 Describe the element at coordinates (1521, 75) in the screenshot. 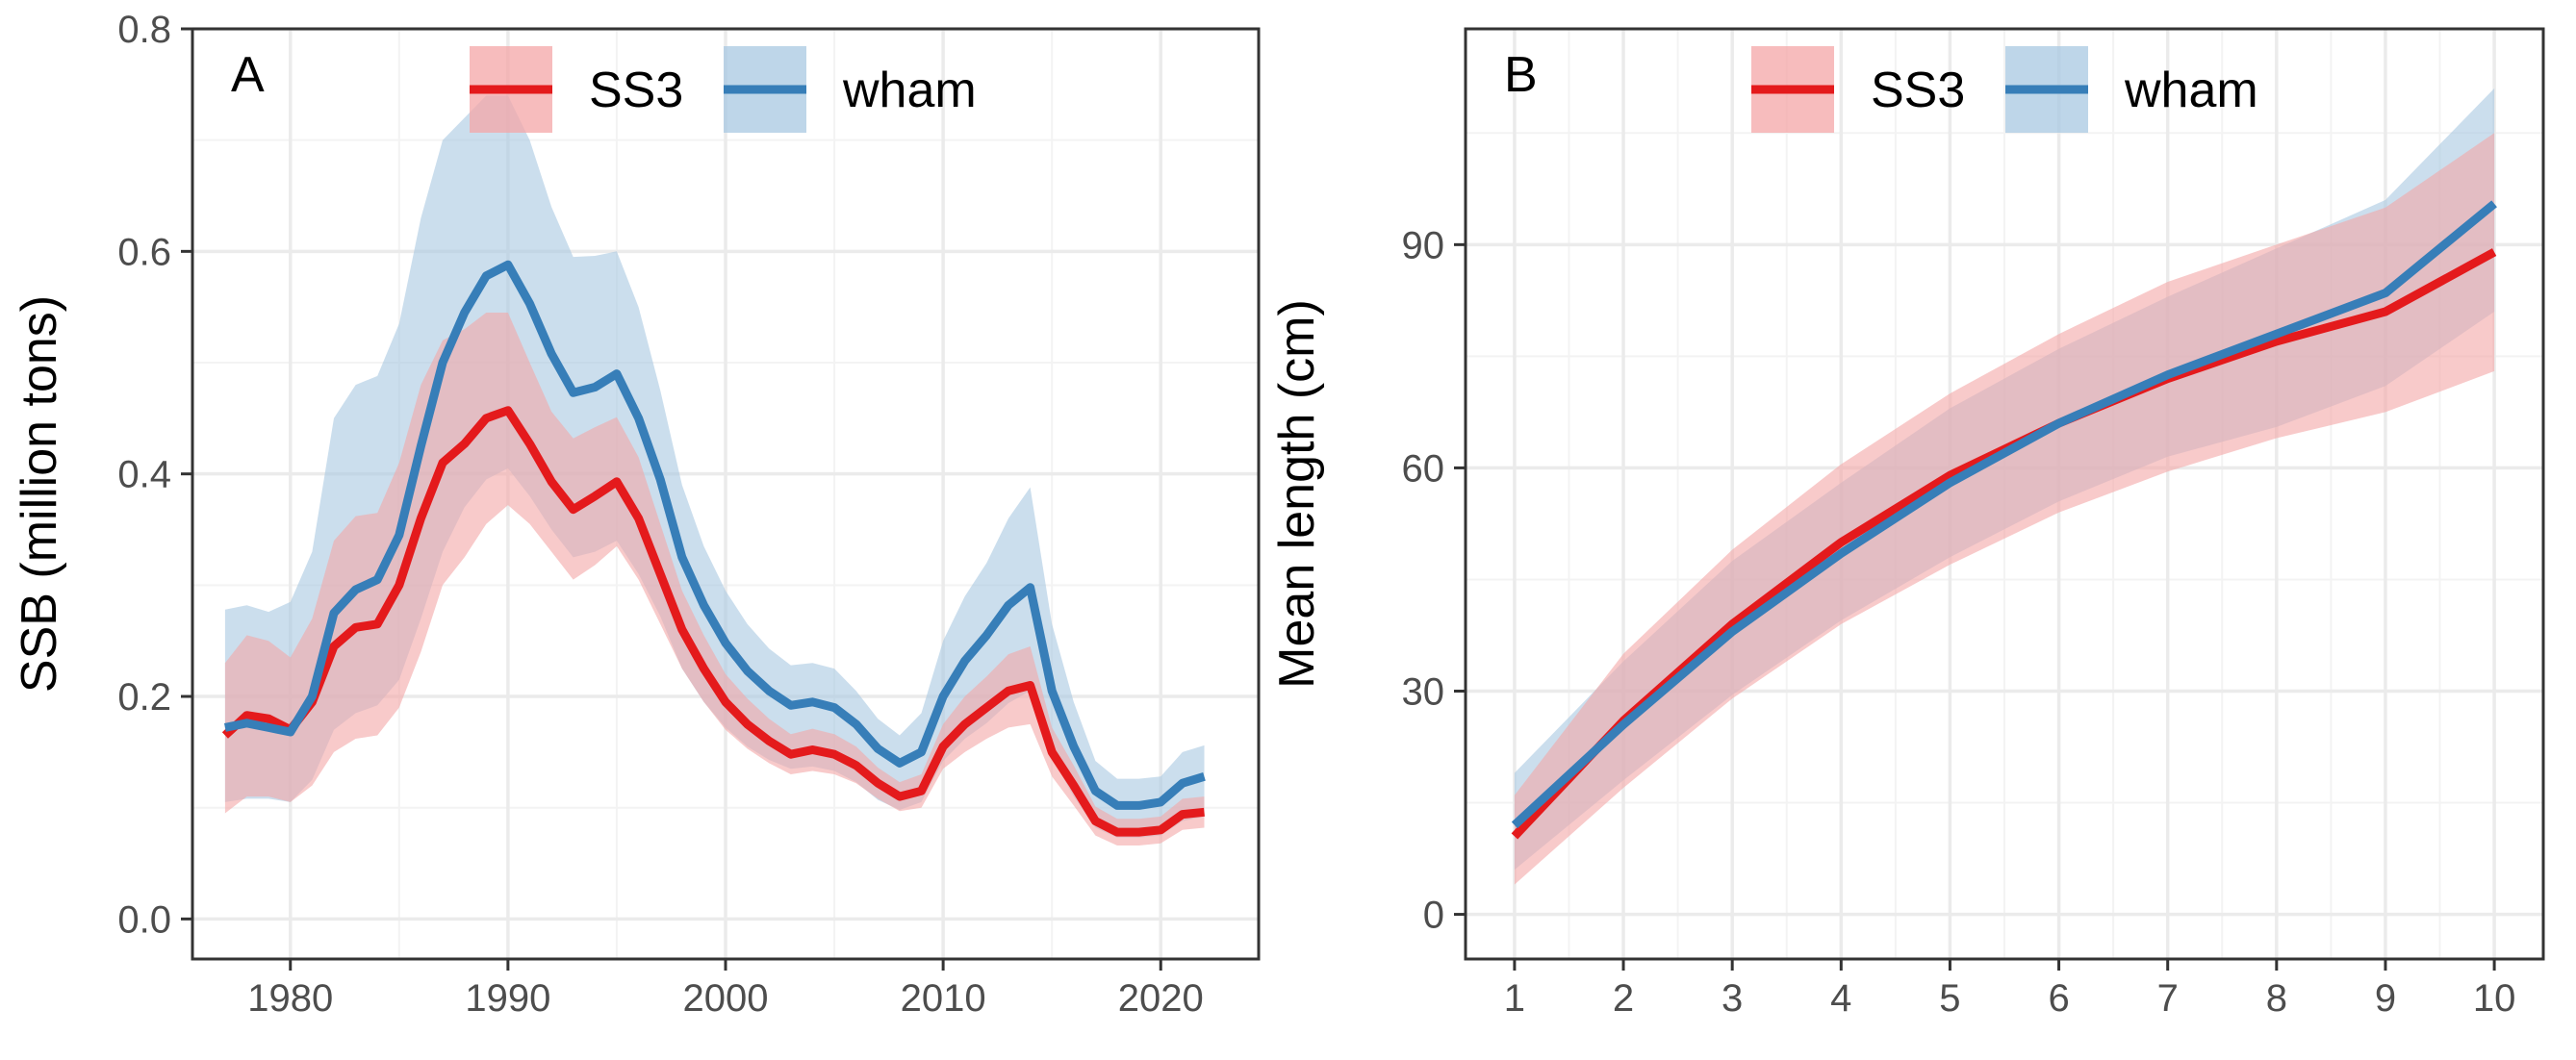

I see `panel-label: B` at that location.